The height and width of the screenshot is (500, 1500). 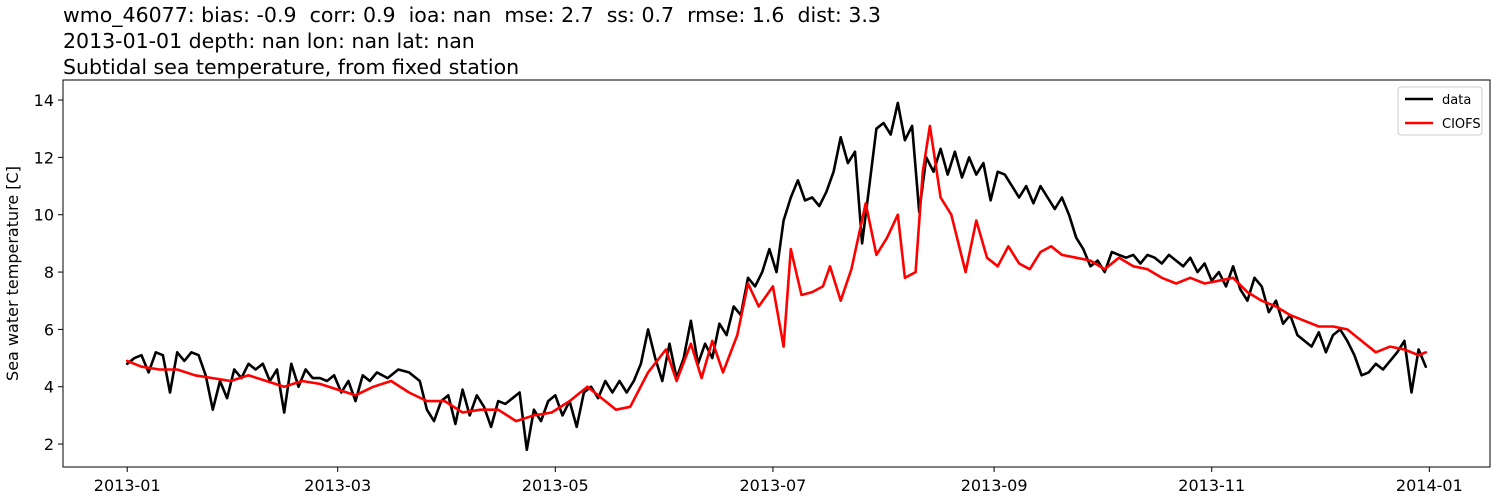 What do you see at coordinates (44, 215) in the screenshot?
I see `y-tick-label: 10` at bounding box center [44, 215].